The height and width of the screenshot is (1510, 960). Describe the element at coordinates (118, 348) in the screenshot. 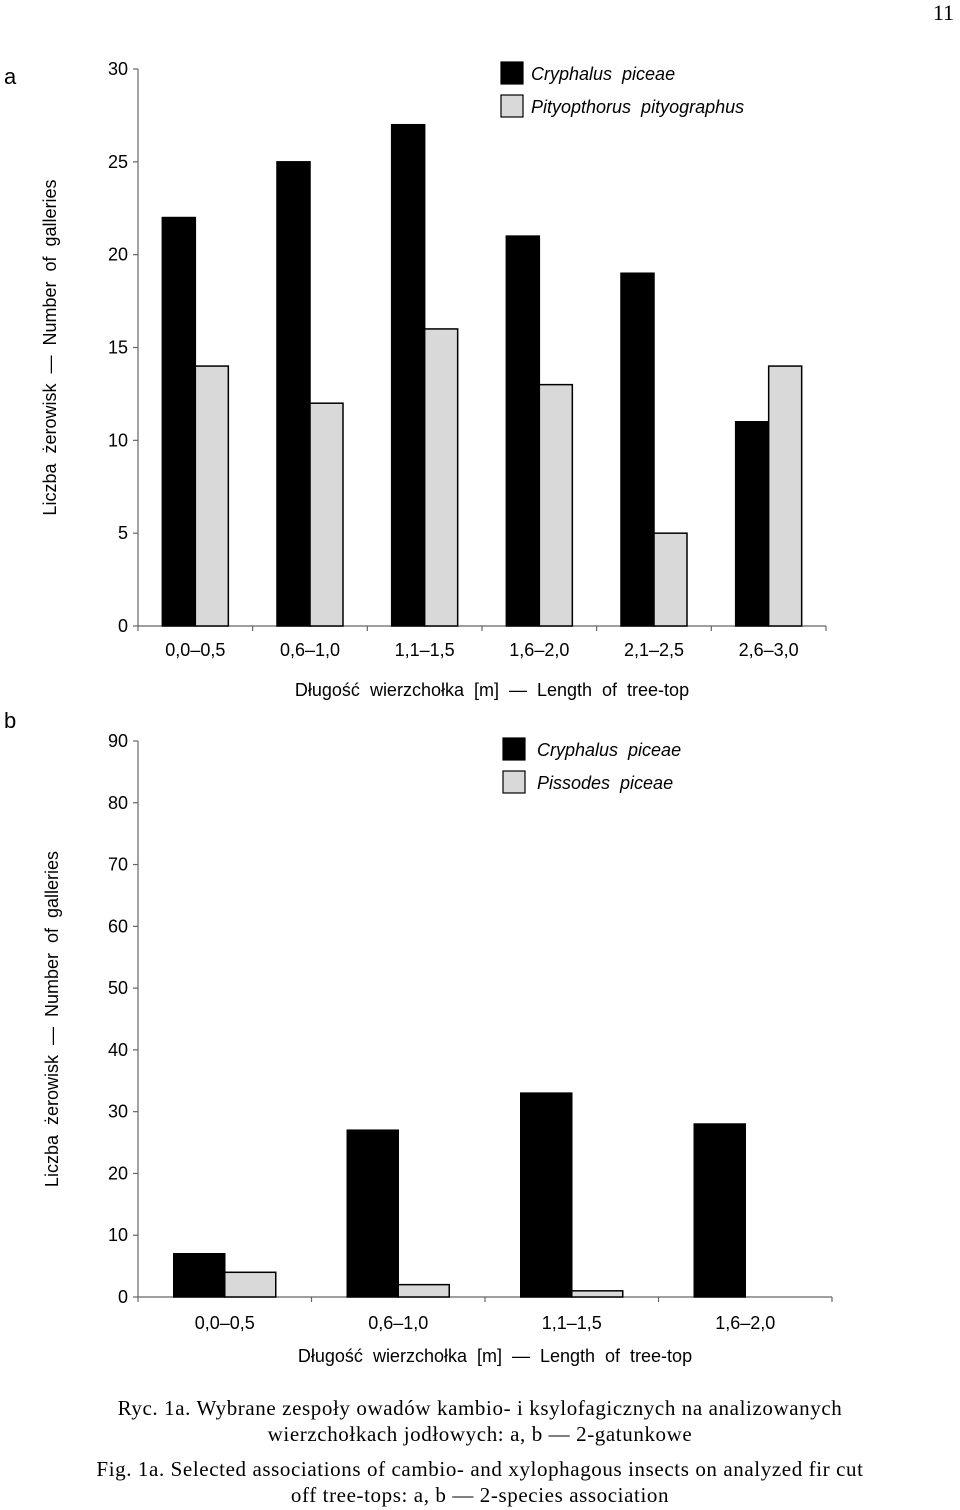

I see `y-tick-label: 15` at that location.